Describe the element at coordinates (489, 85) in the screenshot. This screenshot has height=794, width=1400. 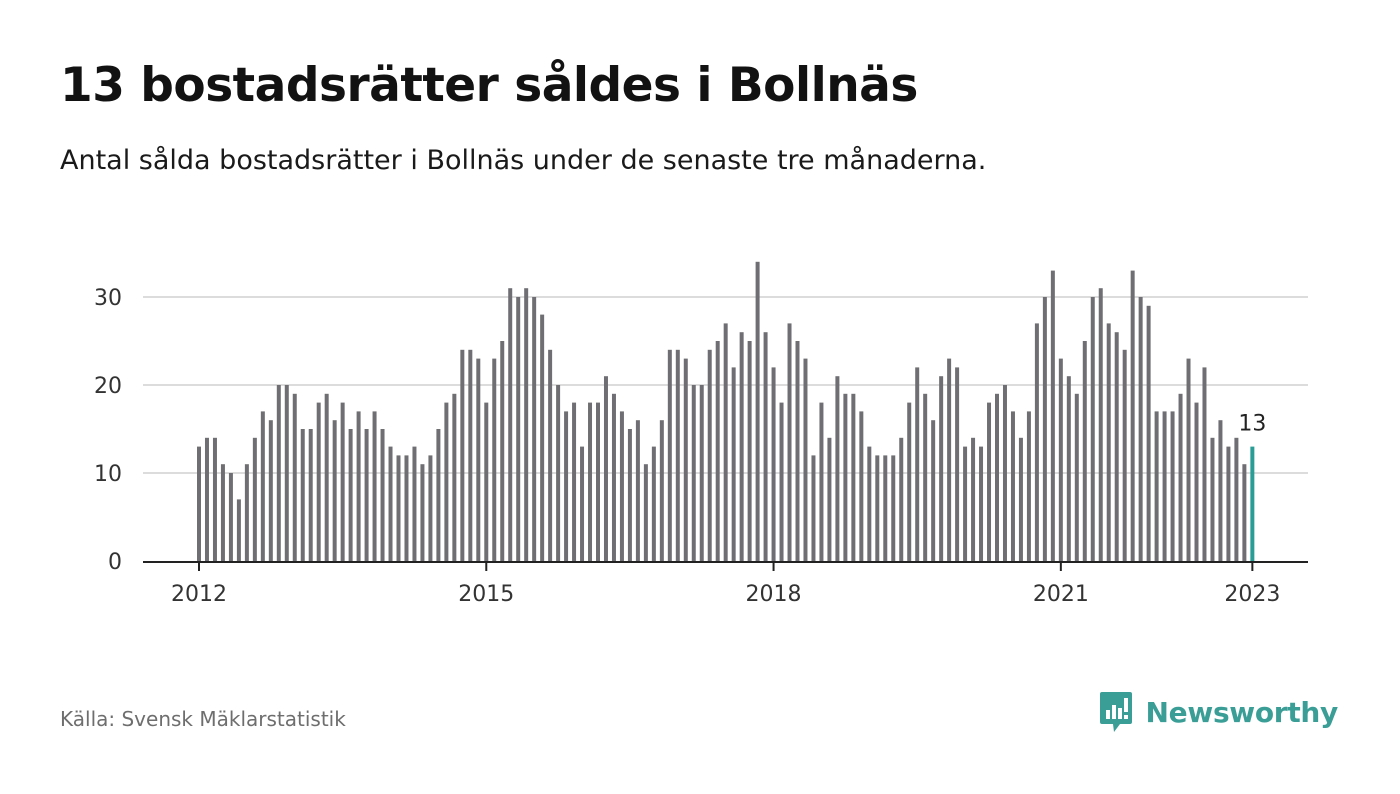
I see `chart-title: 13 bostadsrätter såldes i Bollnäs` at that location.